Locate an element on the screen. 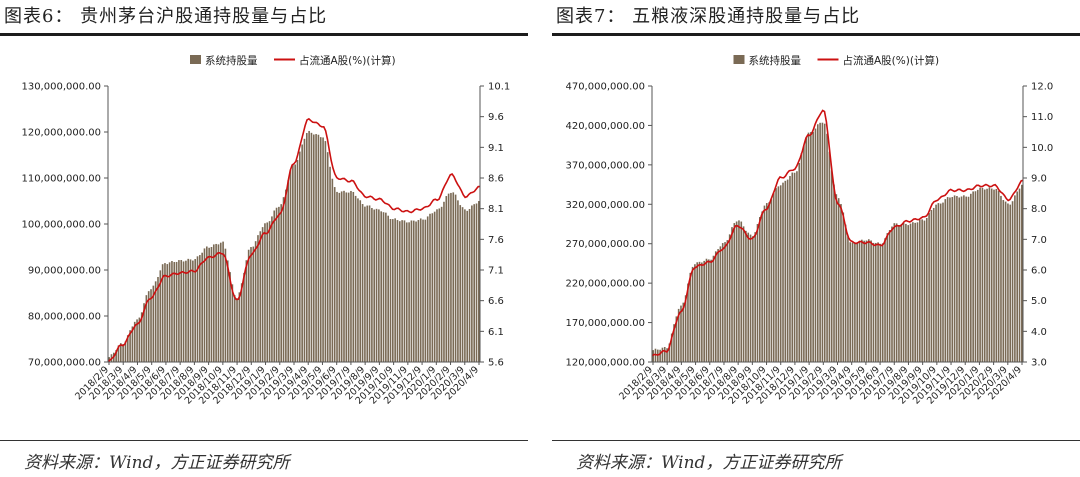 This screenshot has width=1080, height=477. legend-bar-label: 系统持股量 is located at coordinates (231, 60).